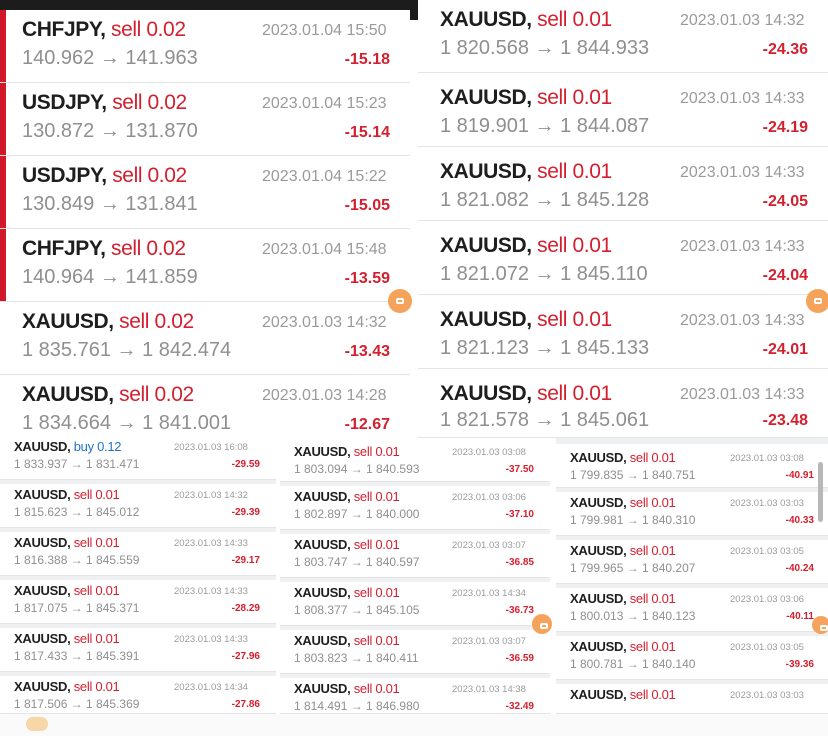  I want to click on trade-profit: -15.05, so click(367, 205).